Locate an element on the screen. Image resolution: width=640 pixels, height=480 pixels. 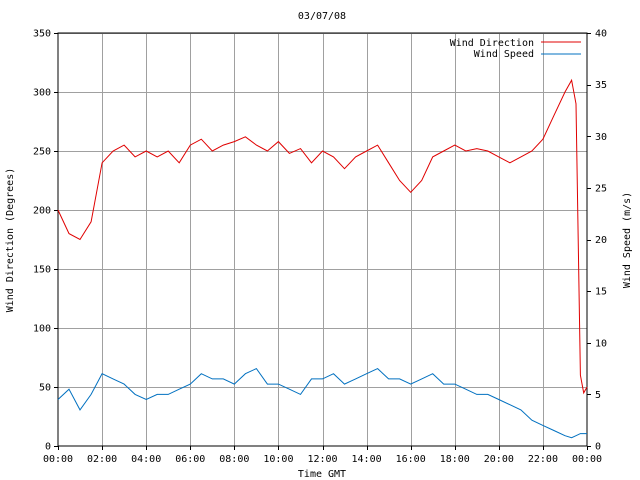
y-tick-label-right: 10 is located at coordinates (601, 343).